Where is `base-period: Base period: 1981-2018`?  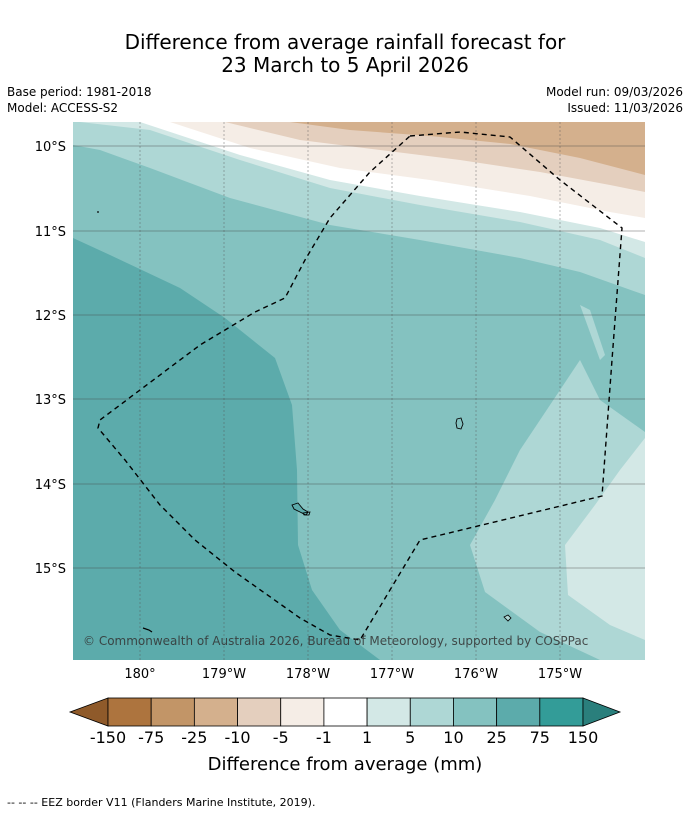 base-period: Base period: 1981-2018 is located at coordinates (79, 92).